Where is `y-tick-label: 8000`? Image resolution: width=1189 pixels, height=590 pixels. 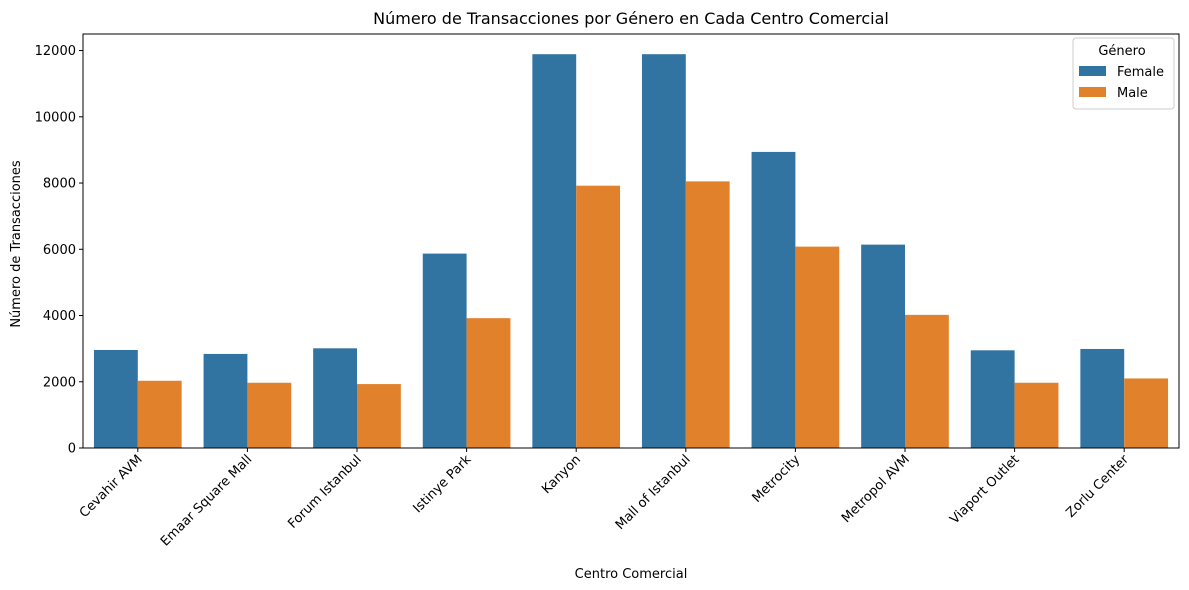 y-tick-label: 8000 is located at coordinates (59, 184).